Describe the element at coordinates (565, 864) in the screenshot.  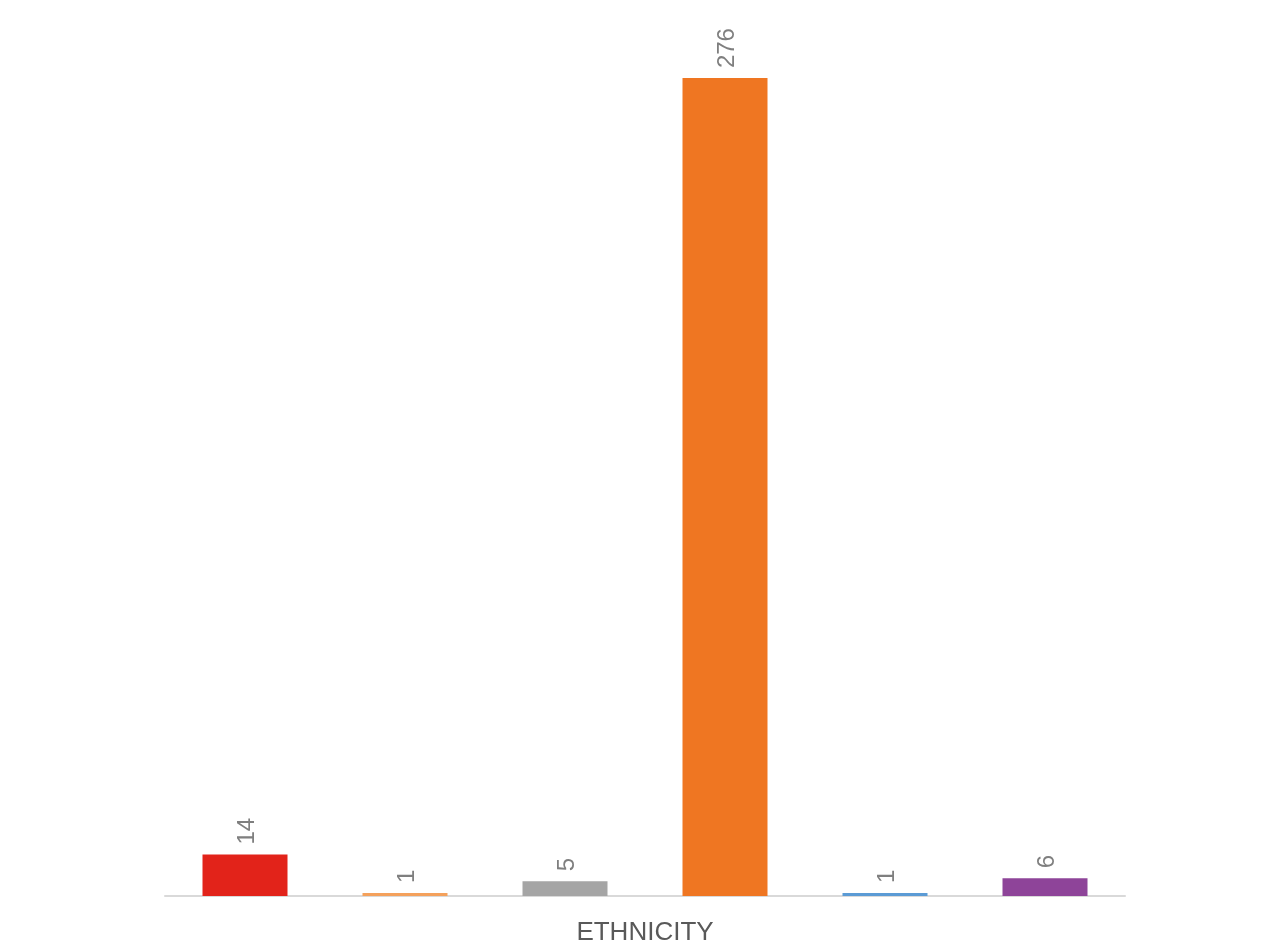
I see `data-label: 5` at that location.